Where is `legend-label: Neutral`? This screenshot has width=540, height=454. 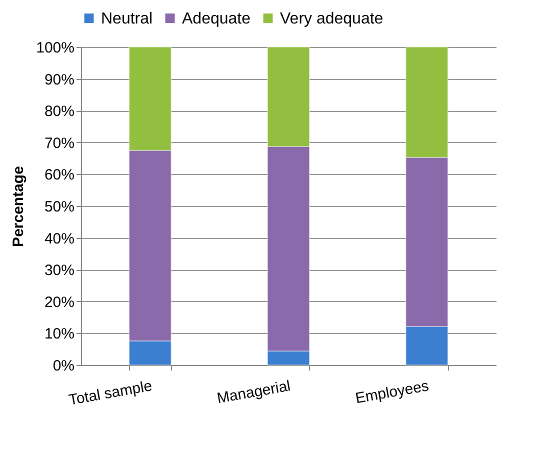 legend-label: Neutral is located at coordinates (127, 19).